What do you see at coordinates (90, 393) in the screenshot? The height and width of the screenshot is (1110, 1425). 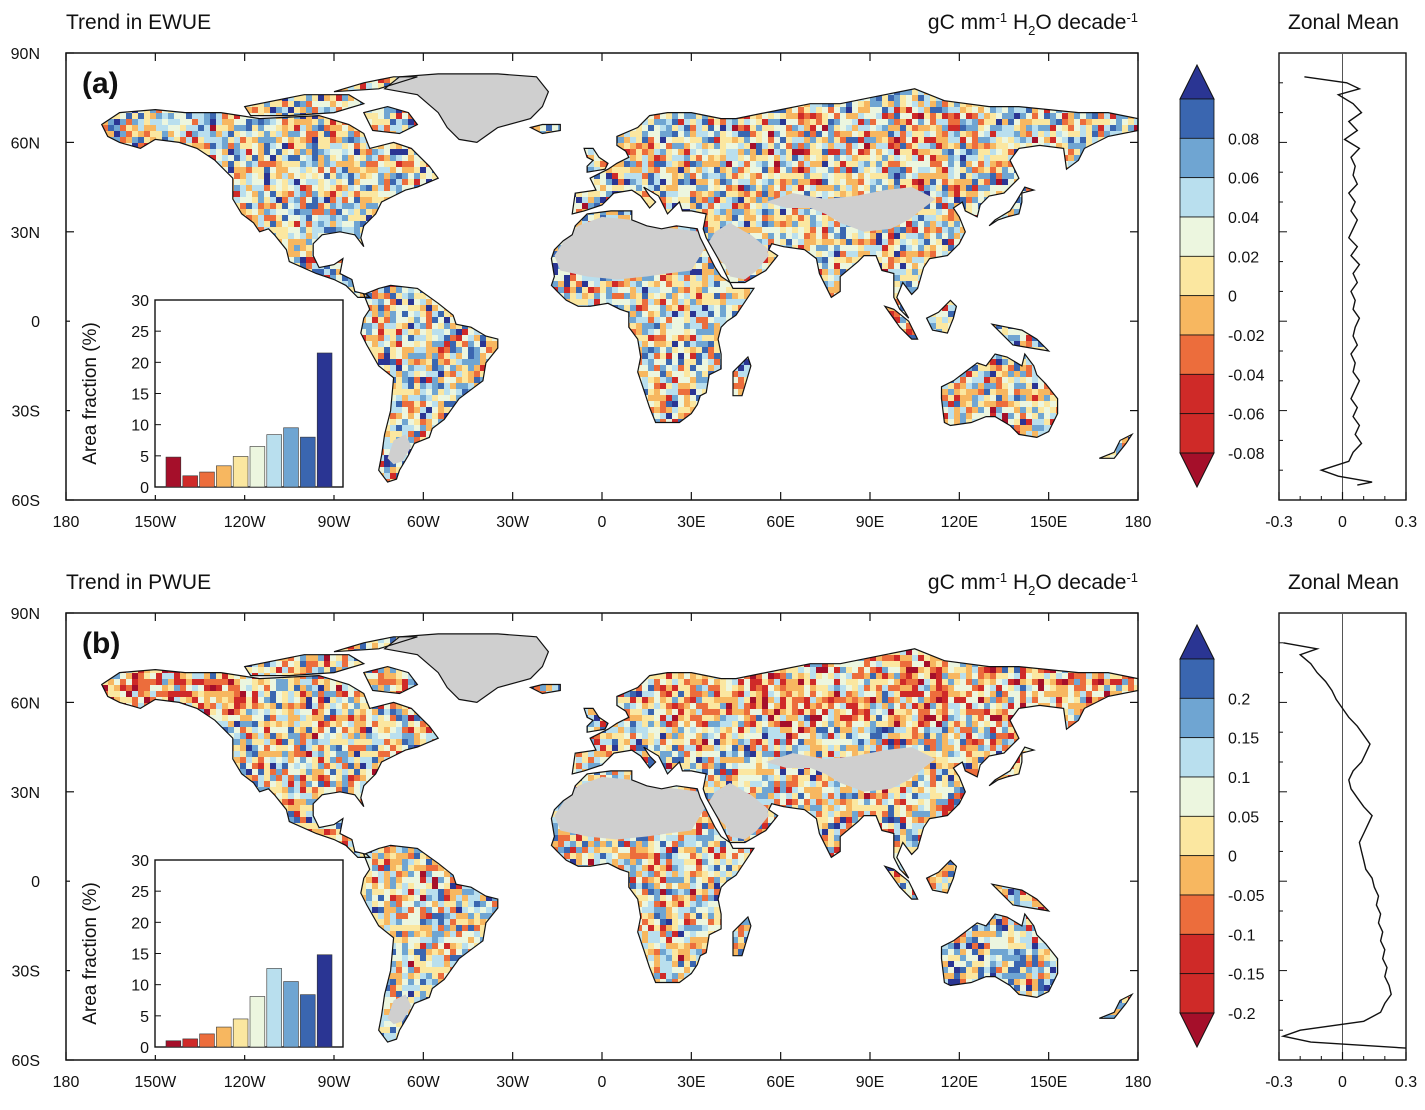 I see `inset-ylabel: Area fraction (%)` at bounding box center [90, 393].